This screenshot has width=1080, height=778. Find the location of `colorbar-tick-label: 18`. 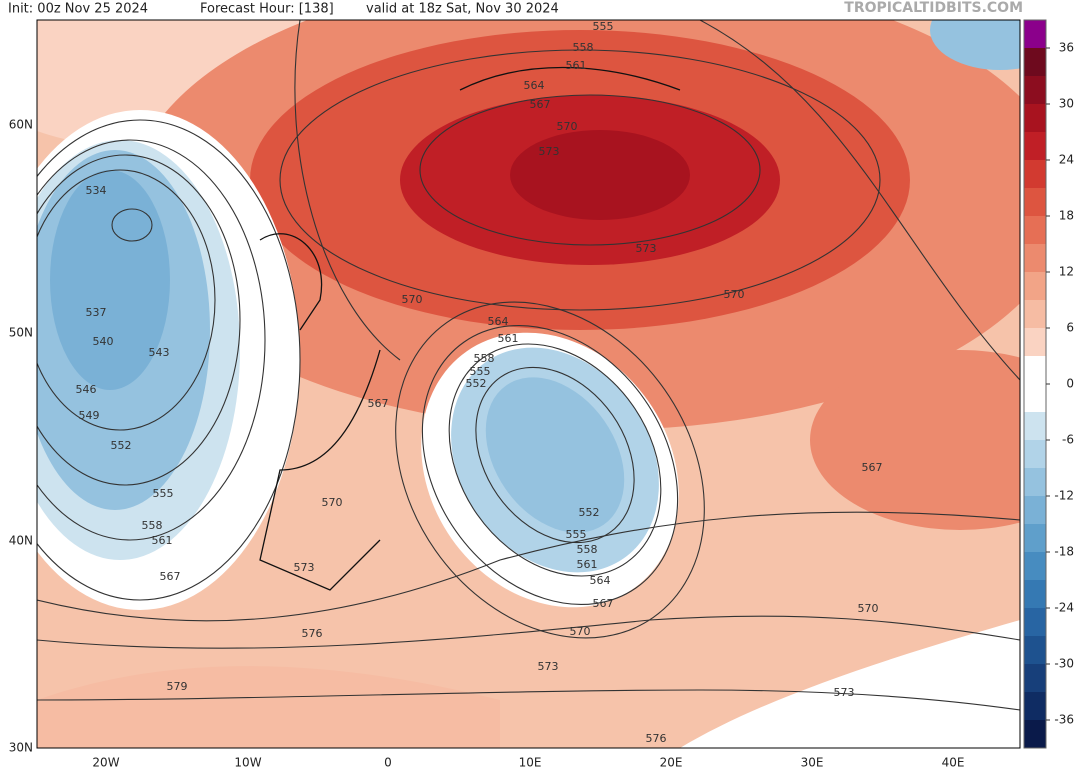

colorbar-tick-label: 18 is located at coordinates (1066, 216).